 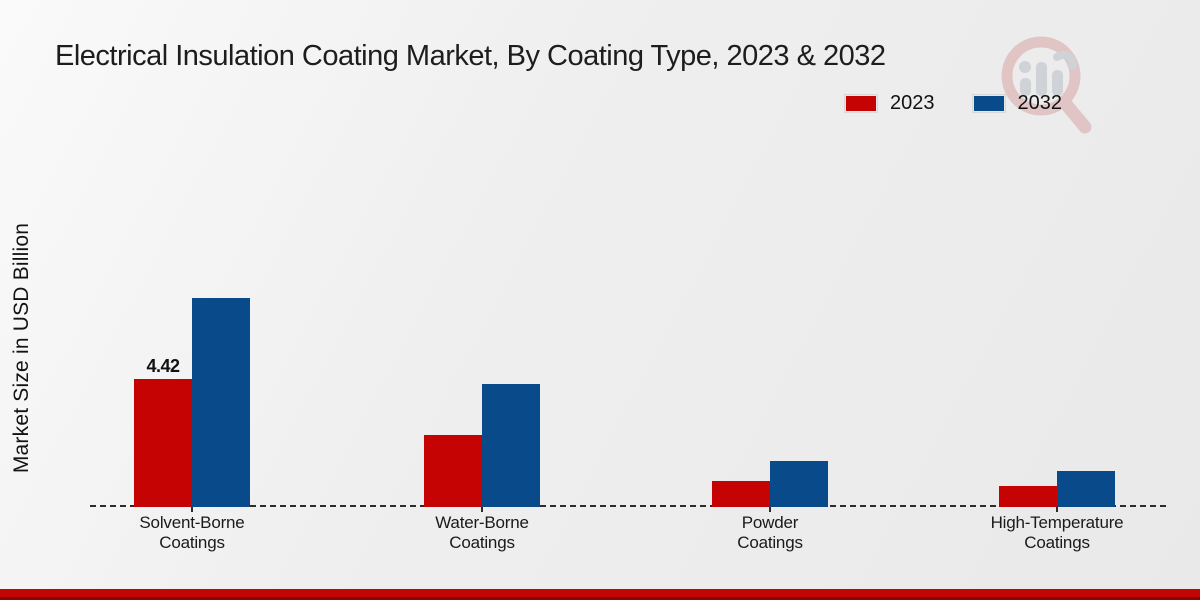 What do you see at coordinates (163, 365) in the screenshot?
I see `data-label: 4.42` at bounding box center [163, 365].